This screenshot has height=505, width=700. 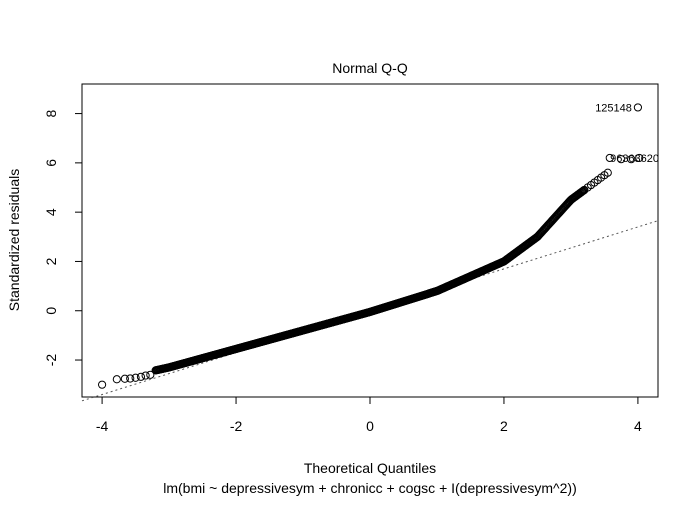 What do you see at coordinates (627, 133) in the screenshot?
I see `point-labels: 125148 96363620` at bounding box center [627, 133].